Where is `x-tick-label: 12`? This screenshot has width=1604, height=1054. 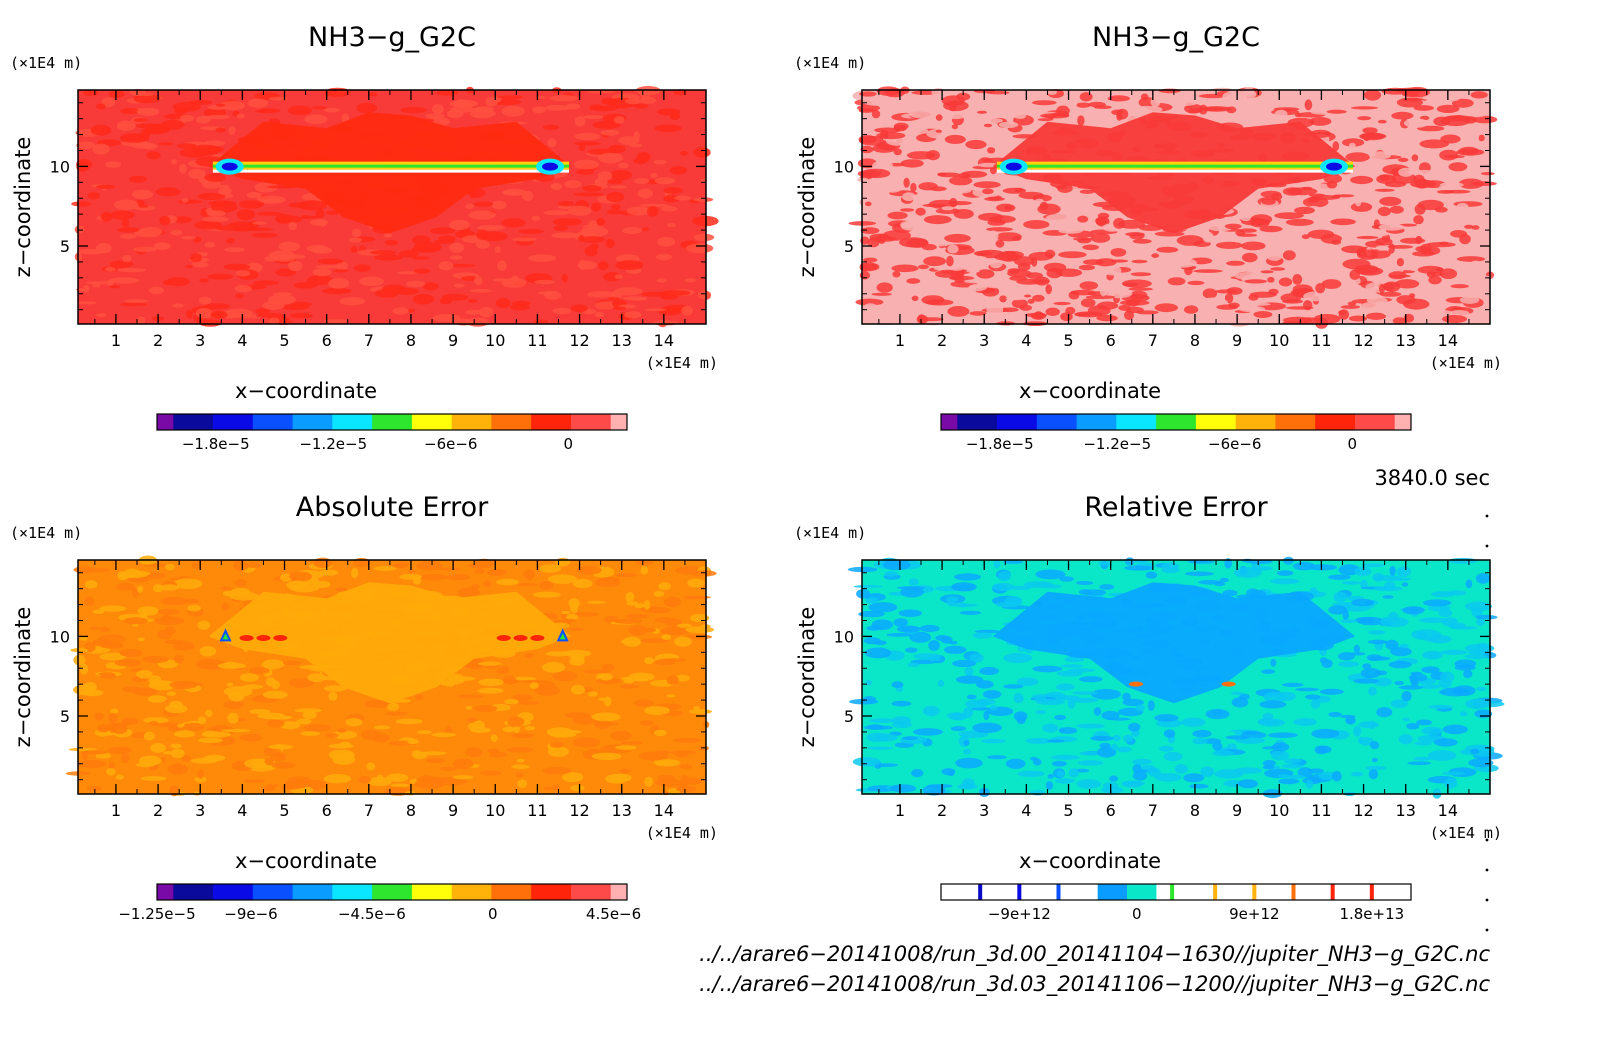 x-tick-label: 12 is located at coordinates (1363, 810).